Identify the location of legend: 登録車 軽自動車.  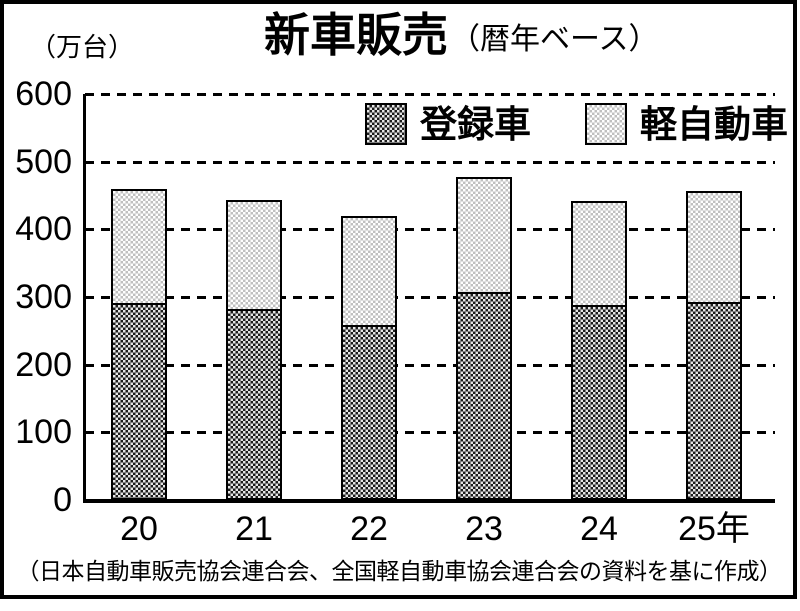
(576, 124).